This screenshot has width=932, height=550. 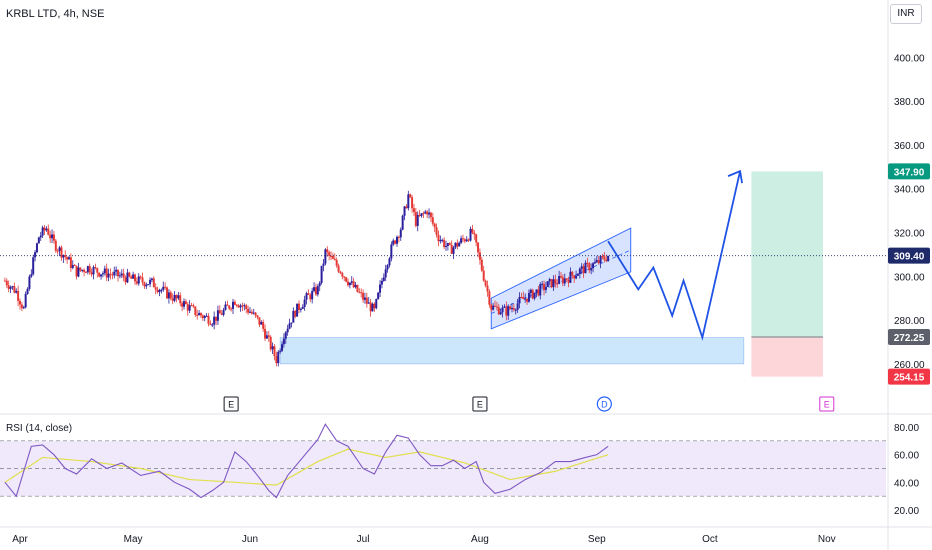 I want to click on rsi-indicator-title: RSI (14, close), so click(x=39, y=428).